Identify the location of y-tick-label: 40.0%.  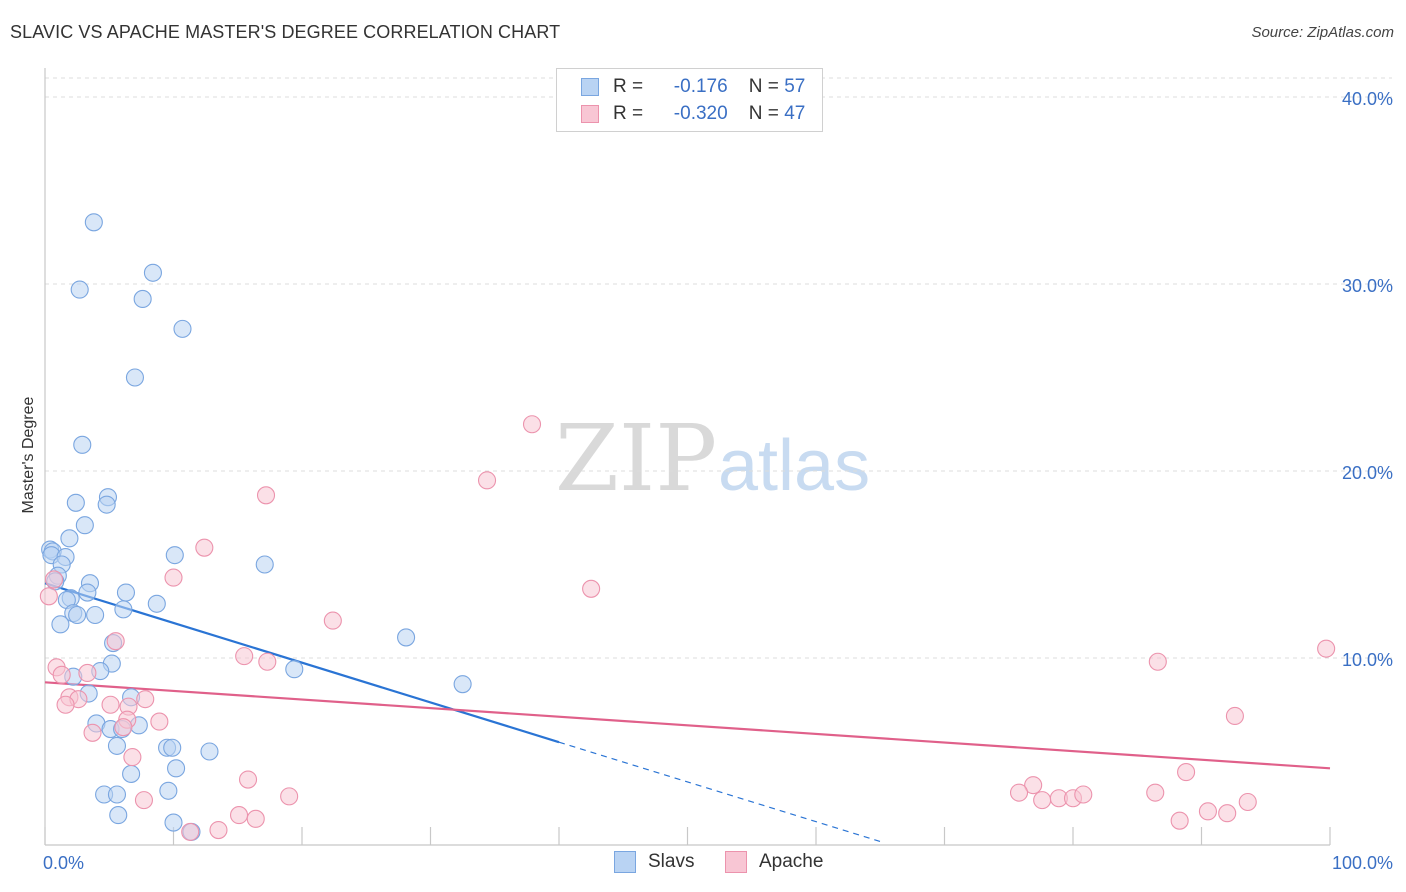
(1367, 99).